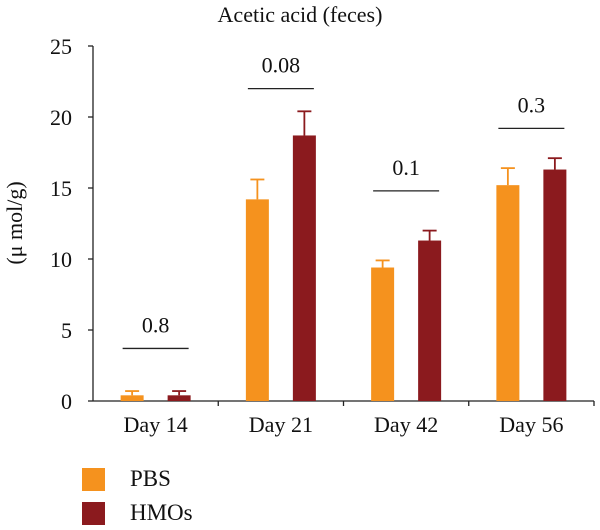 The image size is (600, 530). What do you see at coordinates (281, 424) in the screenshot?
I see `x-tick-label: Day 21` at bounding box center [281, 424].